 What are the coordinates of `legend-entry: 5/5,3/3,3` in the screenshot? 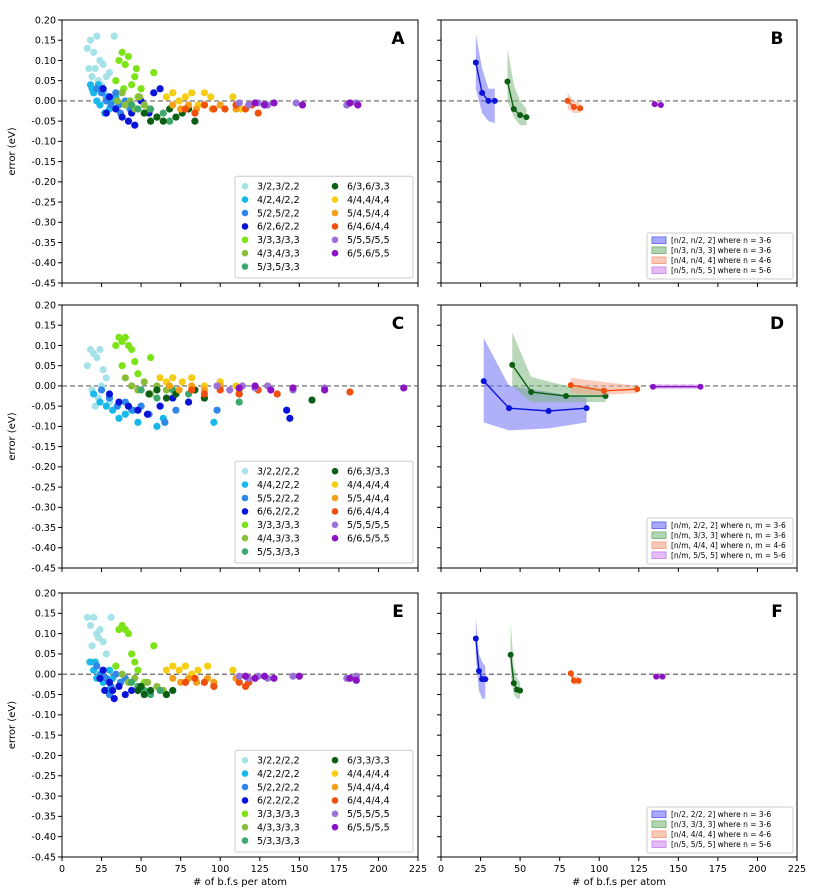 It's located at (270, 552).